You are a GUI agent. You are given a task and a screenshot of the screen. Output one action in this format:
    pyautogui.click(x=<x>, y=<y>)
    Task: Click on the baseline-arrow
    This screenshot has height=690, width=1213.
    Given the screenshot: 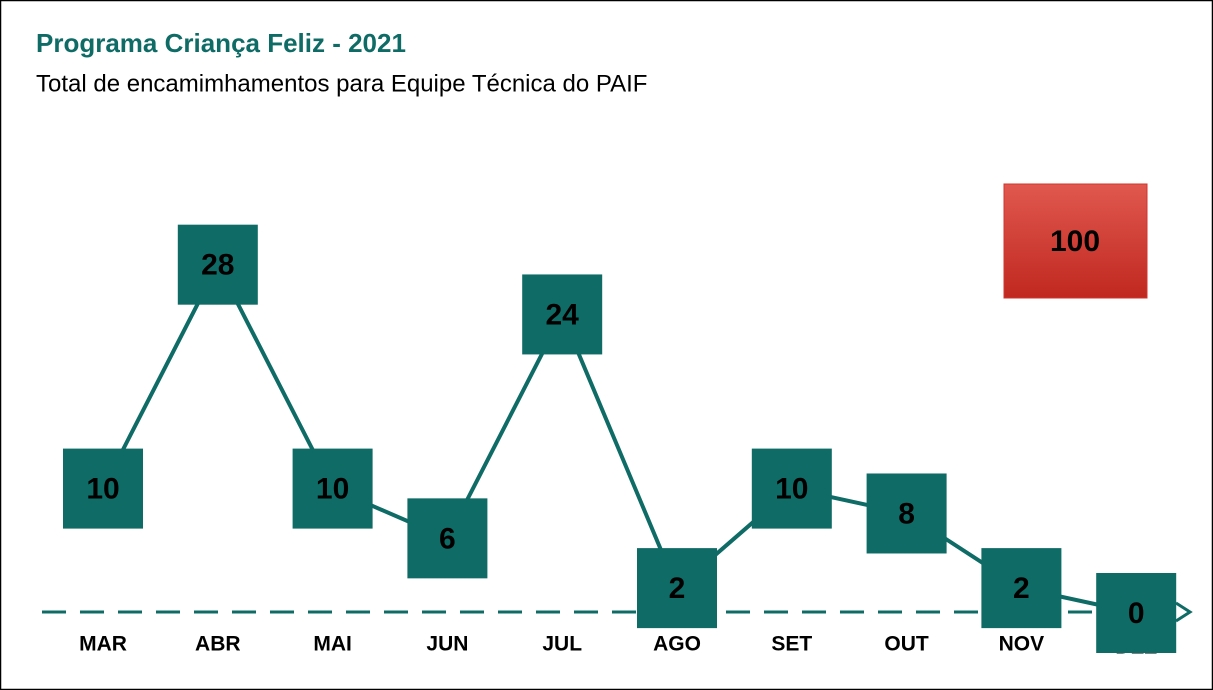 What is the action you would take?
    pyautogui.click(x=1184, y=612)
    